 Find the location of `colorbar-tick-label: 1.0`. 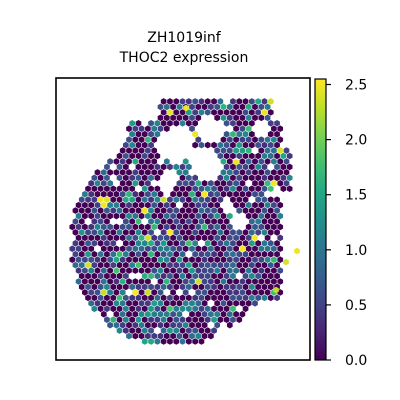

colorbar-tick-label: 1.0 is located at coordinates (356, 251).